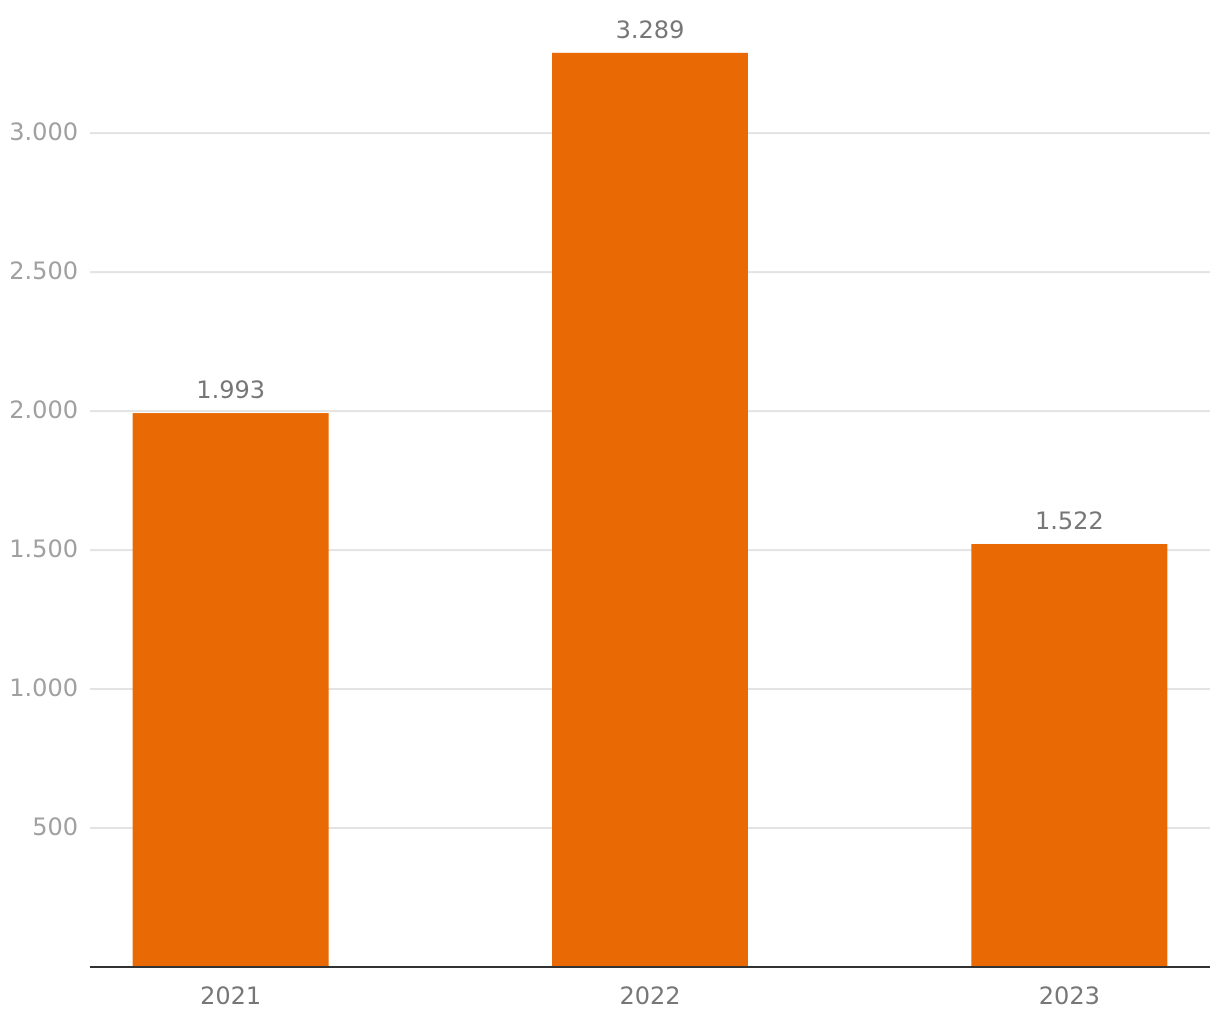 This screenshot has height=1020, width=1220. What do you see at coordinates (650, 30) in the screenshot?
I see `value-label: 3.289` at bounding box center [650, 30].